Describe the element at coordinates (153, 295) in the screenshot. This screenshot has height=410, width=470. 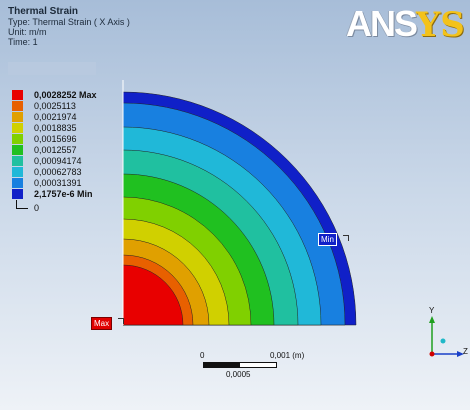
I see `contour-band` at that location.